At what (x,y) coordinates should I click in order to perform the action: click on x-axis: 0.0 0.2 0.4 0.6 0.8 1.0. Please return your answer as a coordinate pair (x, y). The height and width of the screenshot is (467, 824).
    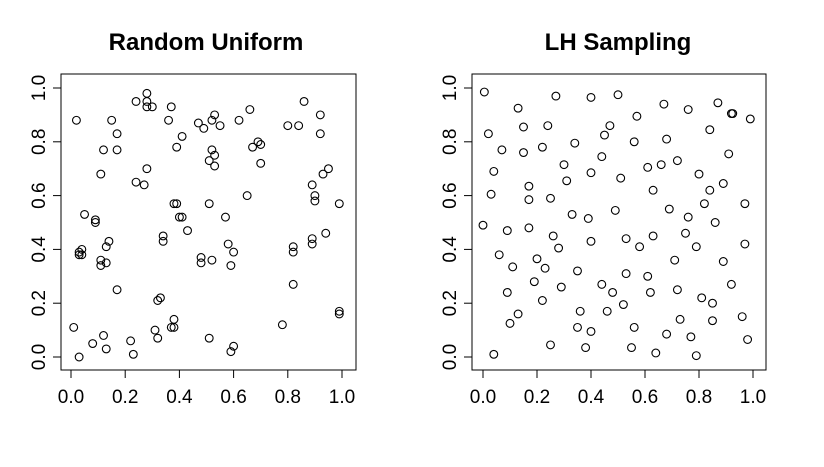
    Looking at the image, I should click on (618, 388).